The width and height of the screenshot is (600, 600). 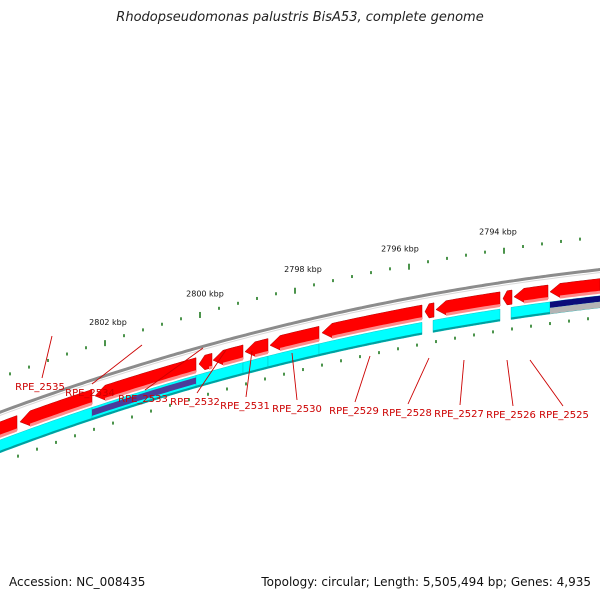 I want to click on scale-label: 2802 kbp, so click(x=108, y=322).